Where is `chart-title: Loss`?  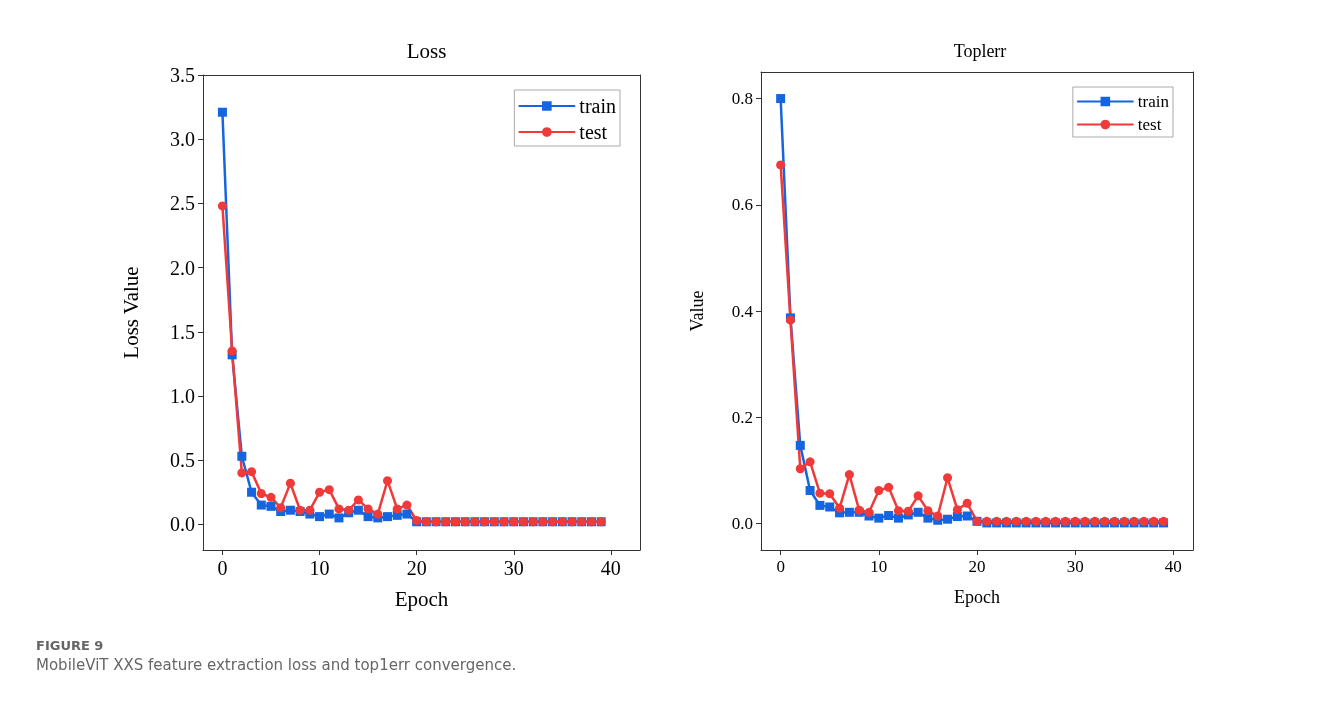 chart-title: Loss is located at coordinates (426, 50).